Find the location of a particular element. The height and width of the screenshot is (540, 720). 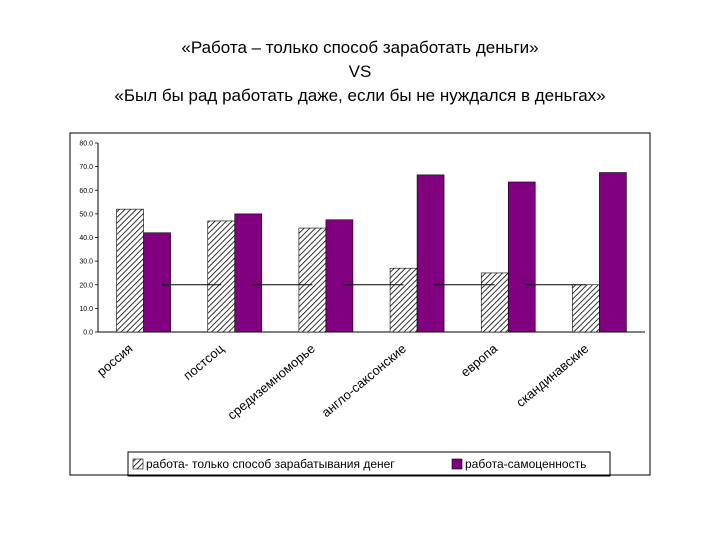

y-tick-label: 0.0 is located at coordinates (88, 333).